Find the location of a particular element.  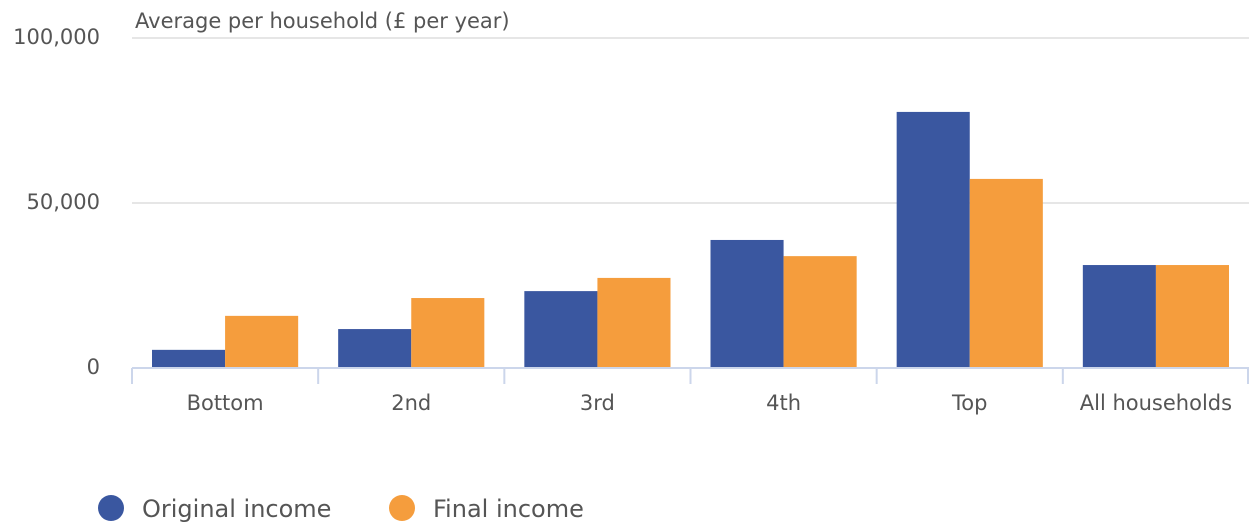

y-tick-label: 100,000 is located at coordinates (56, 37).